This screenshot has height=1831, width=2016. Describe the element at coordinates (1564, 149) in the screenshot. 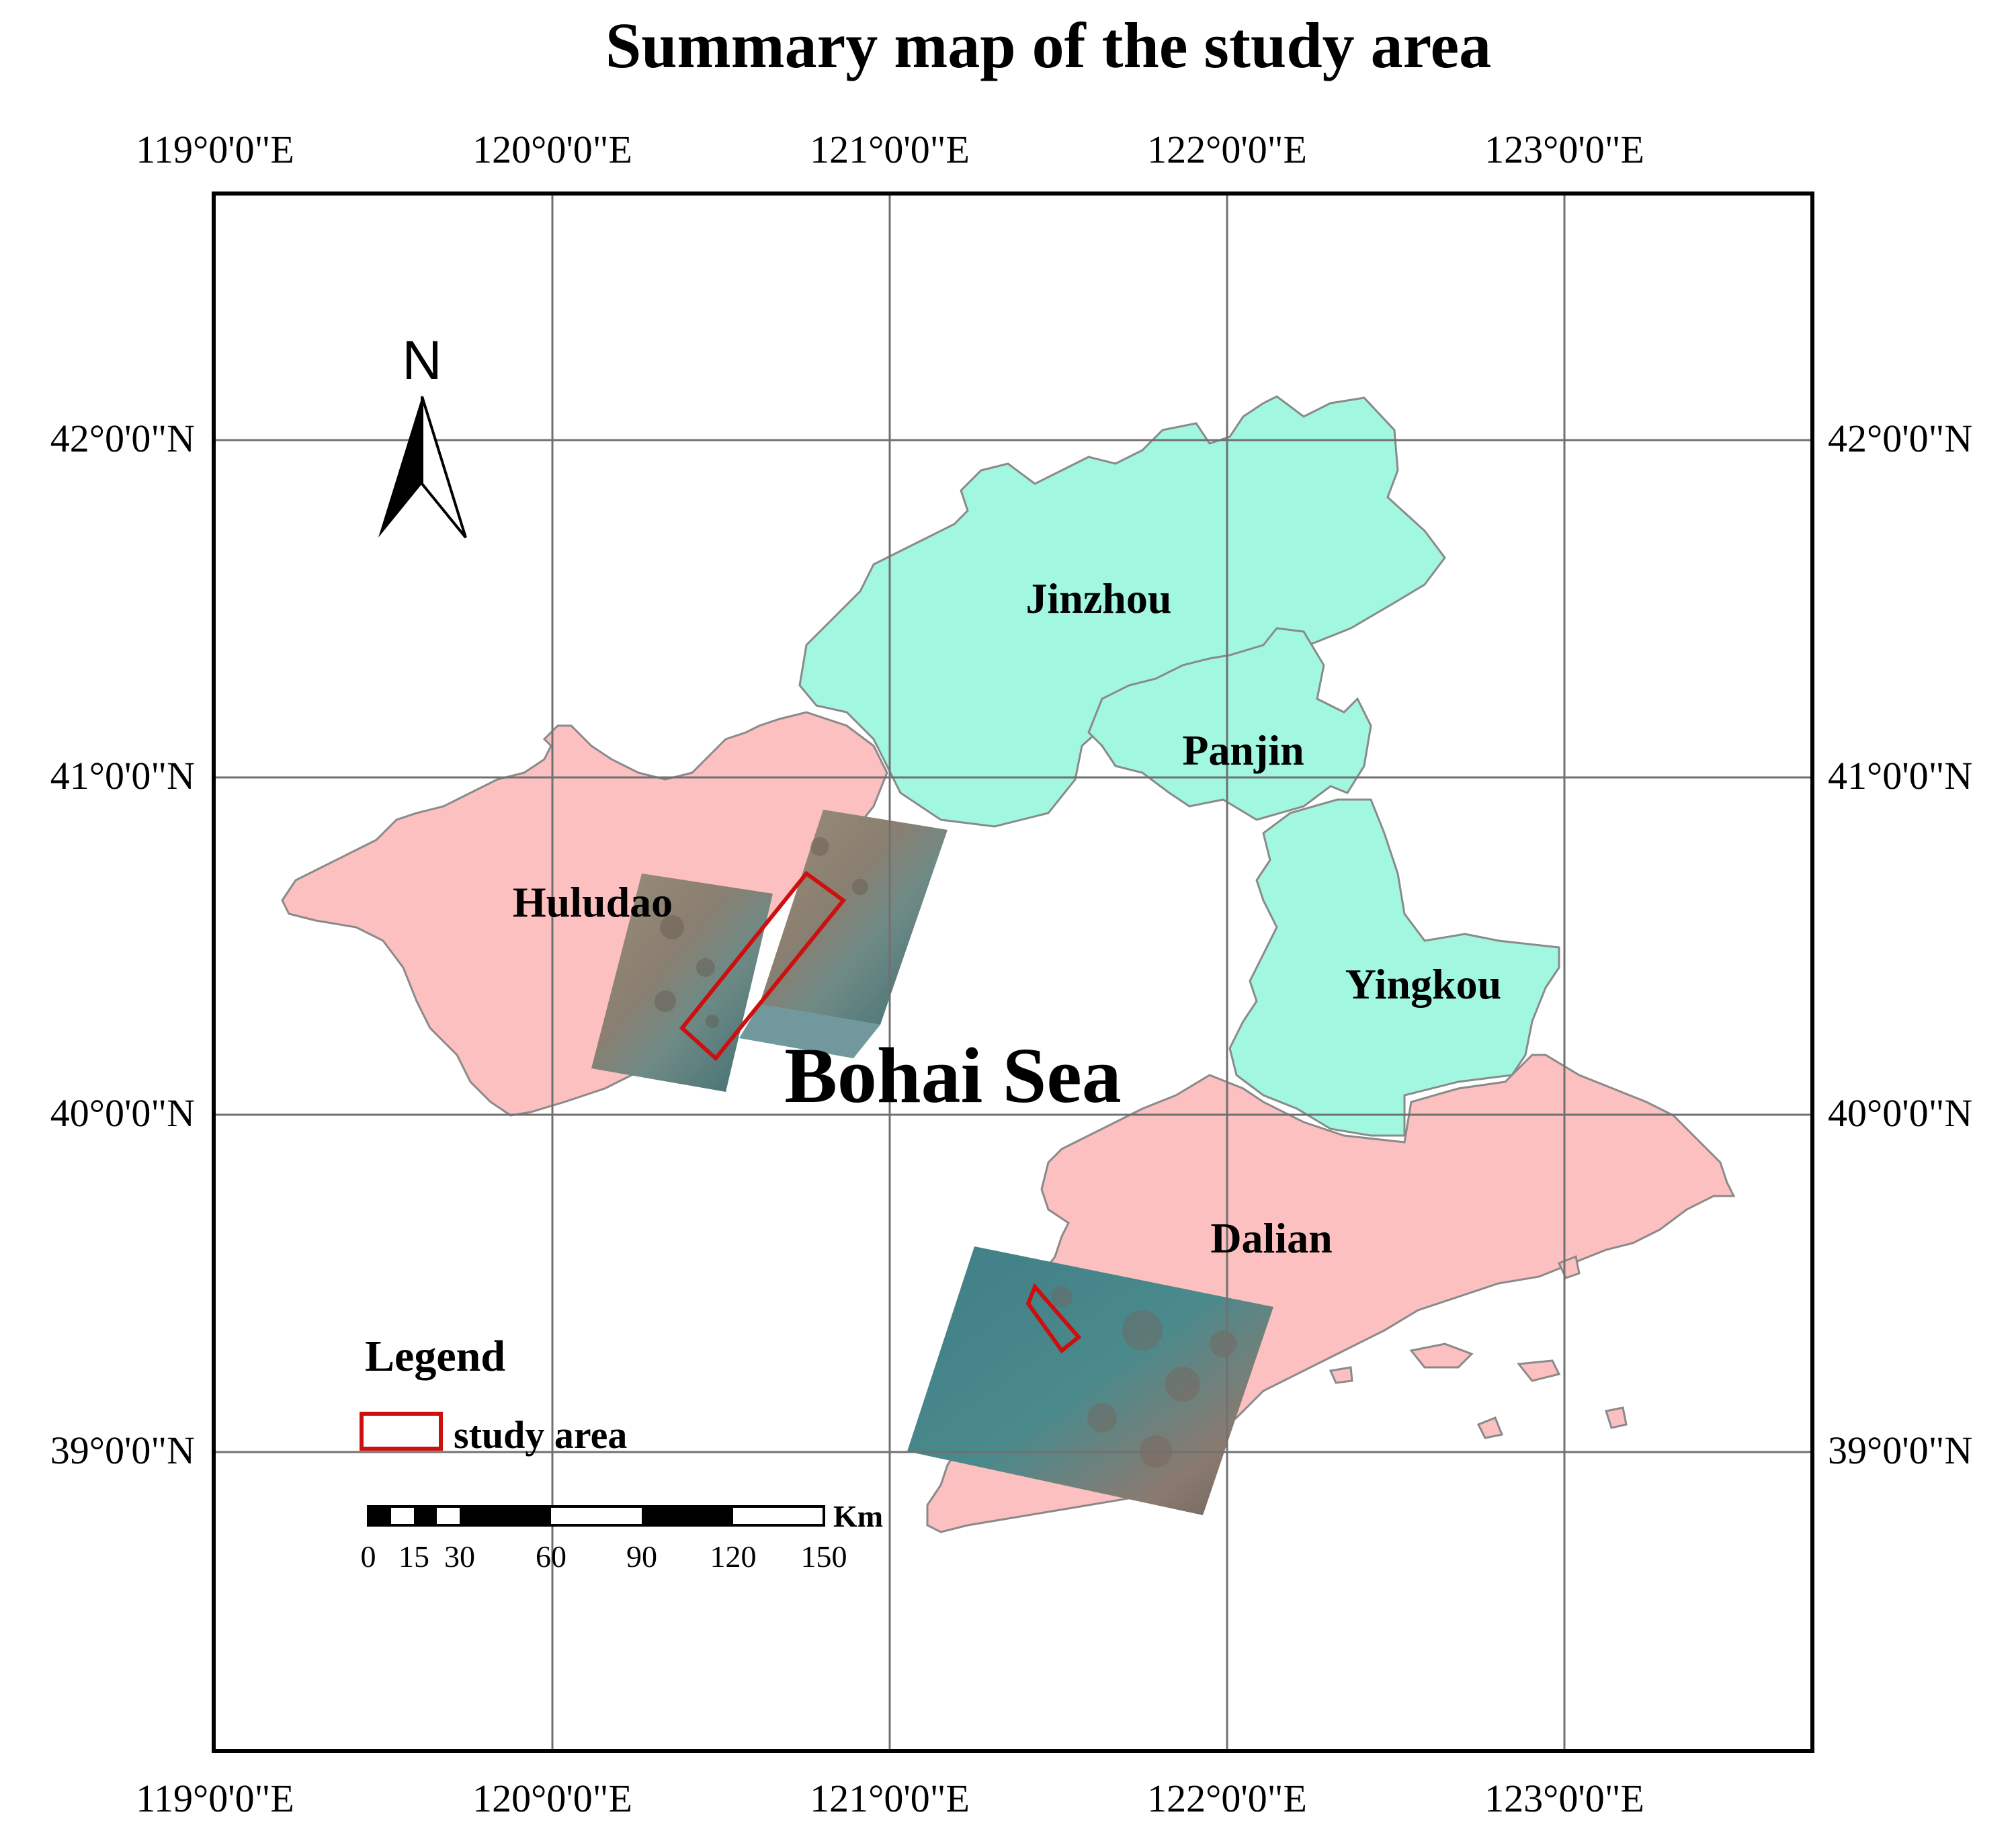

I see `lon-label-123-top: 123°0'0"E` at that location.